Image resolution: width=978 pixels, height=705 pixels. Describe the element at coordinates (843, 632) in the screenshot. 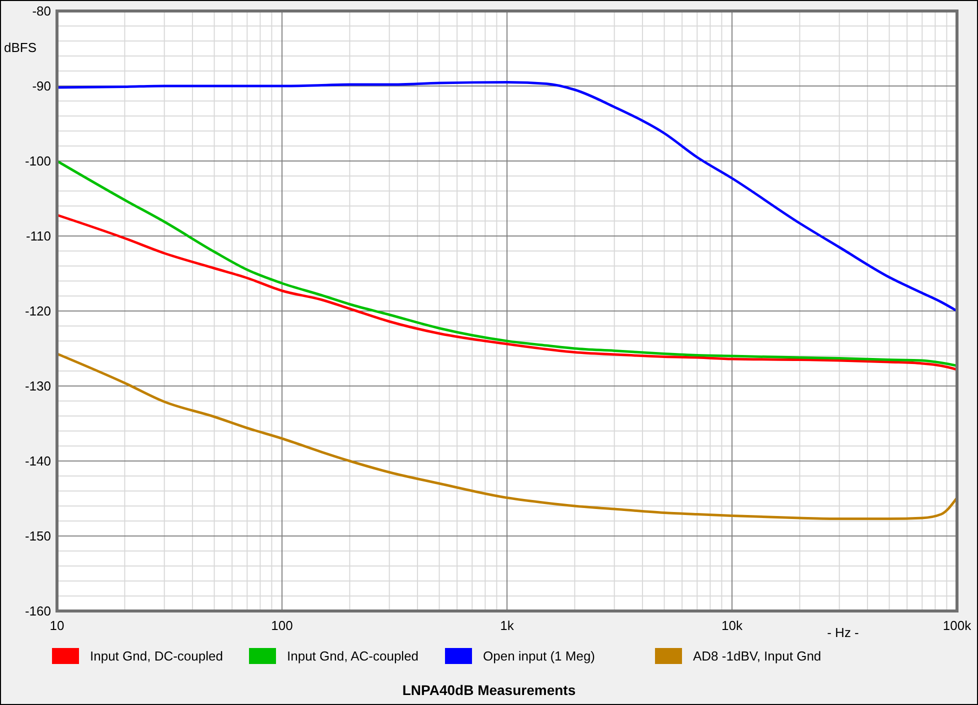

I see `x-axis-title: - Hz -` at that location.